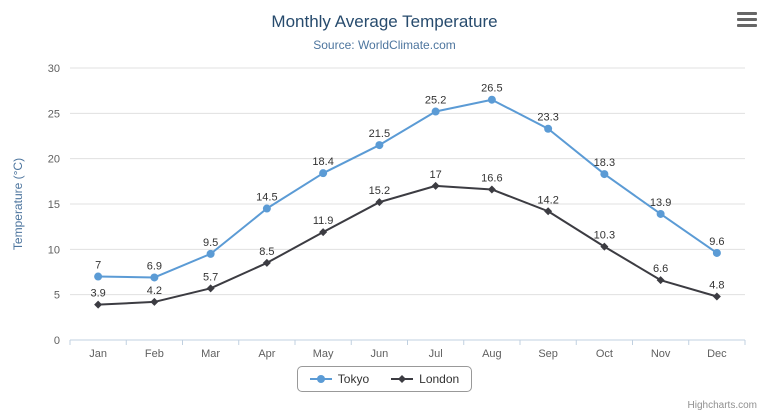 Image resolution: width=769 pixels, height=416 pixels. What do you see at coordinates (379, 134) in the screenshot?
I see `data-label: 21.5` at bounding box center [379, 134].